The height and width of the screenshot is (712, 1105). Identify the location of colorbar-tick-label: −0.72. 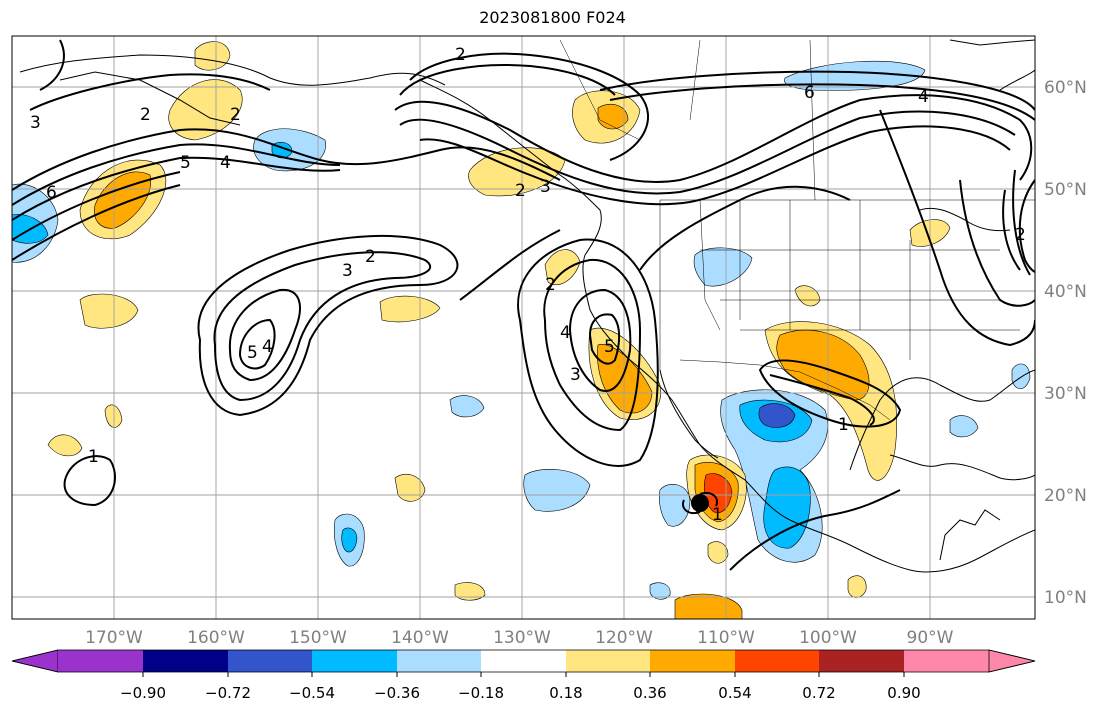
(228, 693).